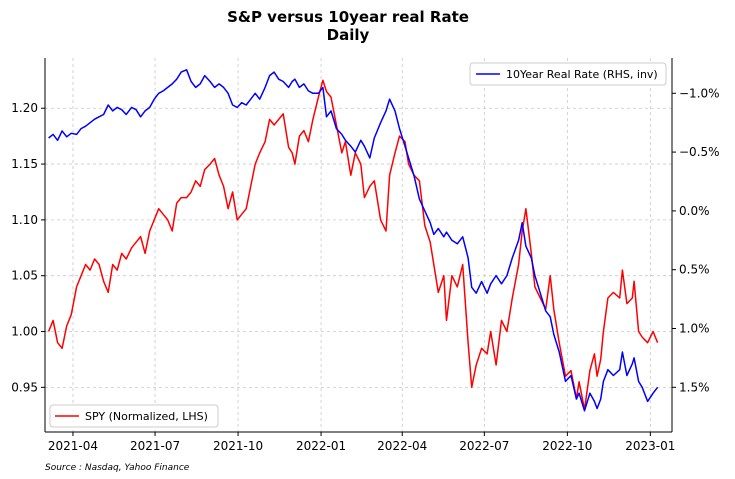 This screenshot has height=479, width=735. I want to click on x-tick-label: 2023-01, so click(650, 446).